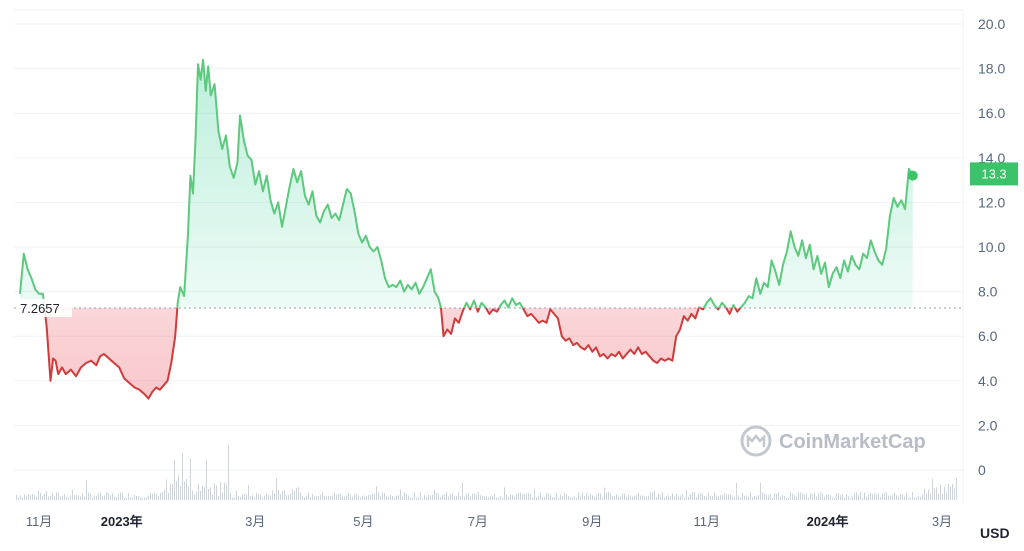 The width and height of the screenshot is (1024, 551). Describe the element at coordinates (991, 202) in the screenshot. I see `y-tick-label: 12.0` at that location.